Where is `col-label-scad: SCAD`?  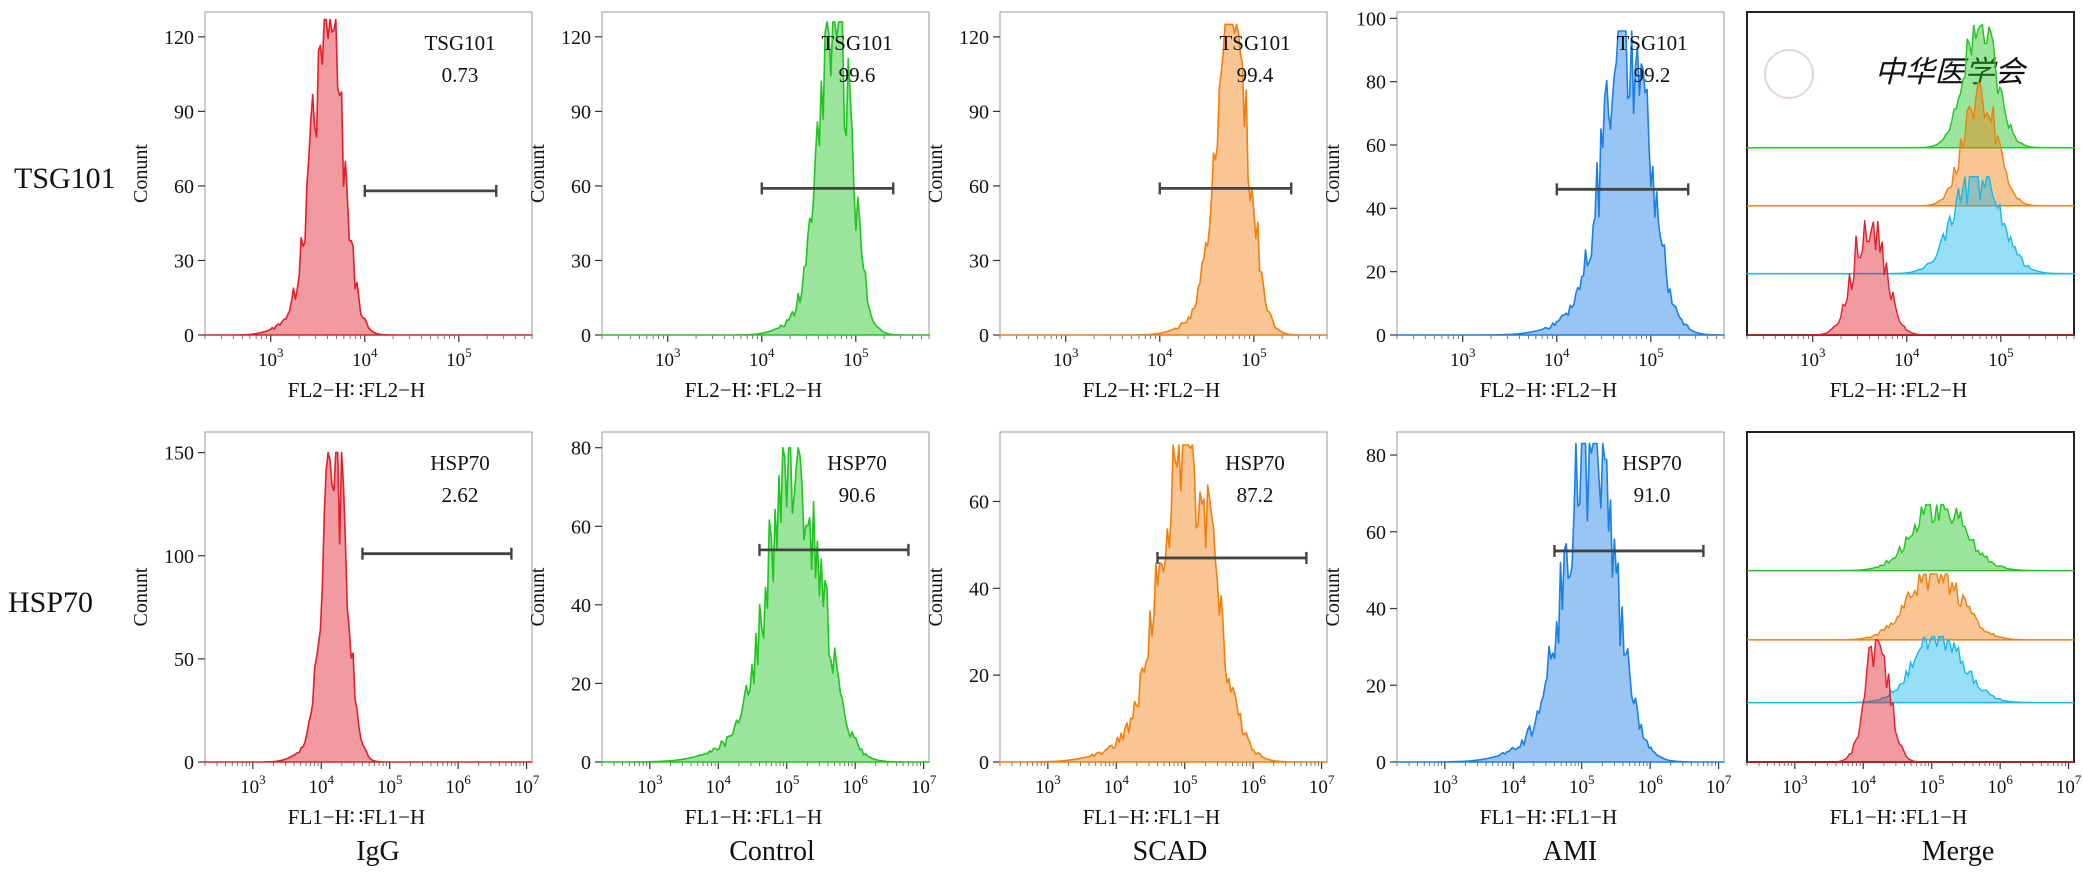 col-label-scad: SCAD is located at coordinates (1170, 851).